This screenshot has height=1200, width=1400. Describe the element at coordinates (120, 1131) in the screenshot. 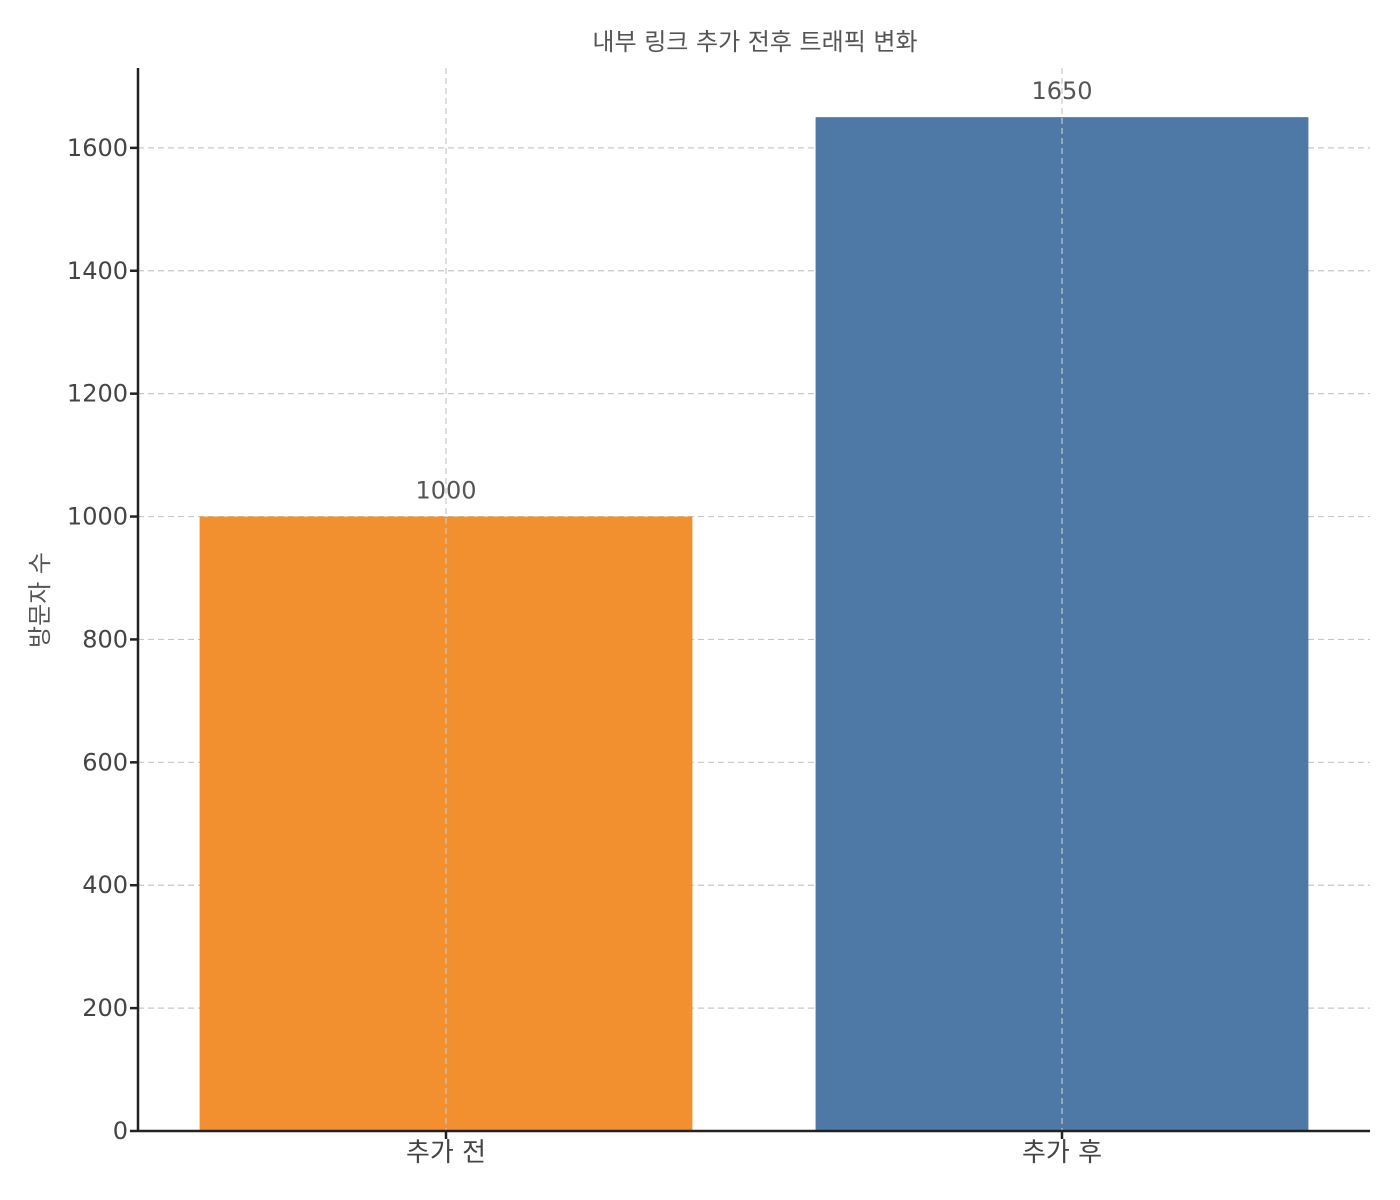

I see `y-tick-label: 0` at that location.